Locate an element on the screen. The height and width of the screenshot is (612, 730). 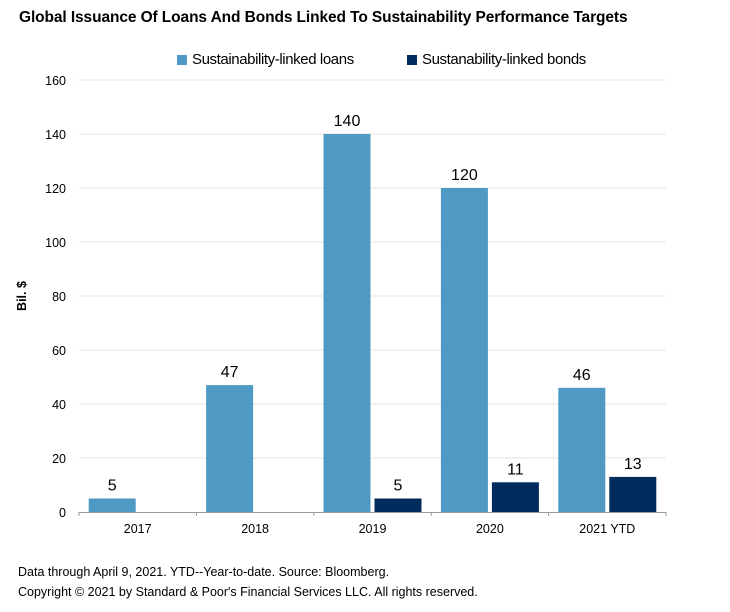
y-tick-label: 160 is located at coordinates (55, 81).